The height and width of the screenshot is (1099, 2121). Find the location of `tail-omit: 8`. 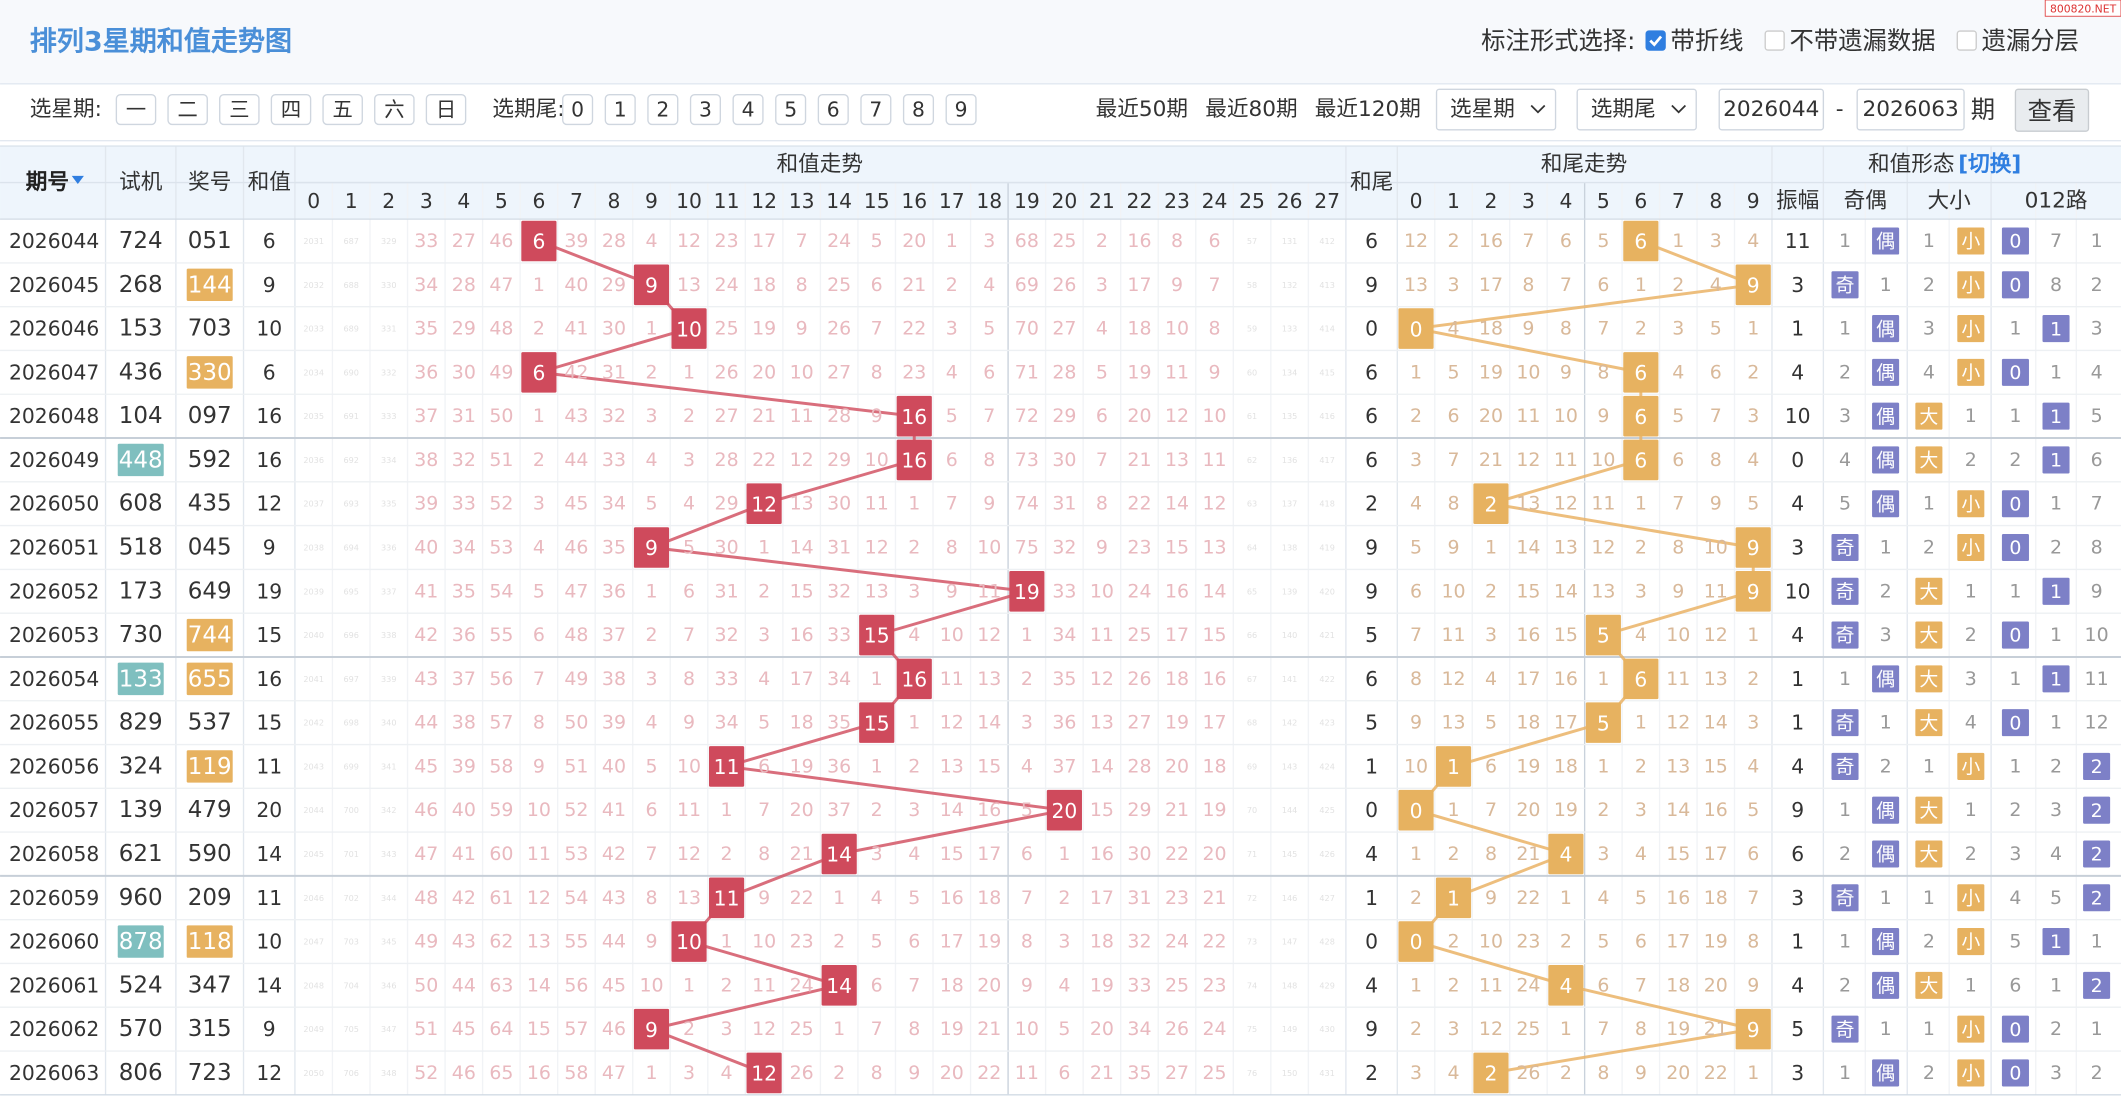

tail-omit: 8 is located at coordinates (1566, 329).